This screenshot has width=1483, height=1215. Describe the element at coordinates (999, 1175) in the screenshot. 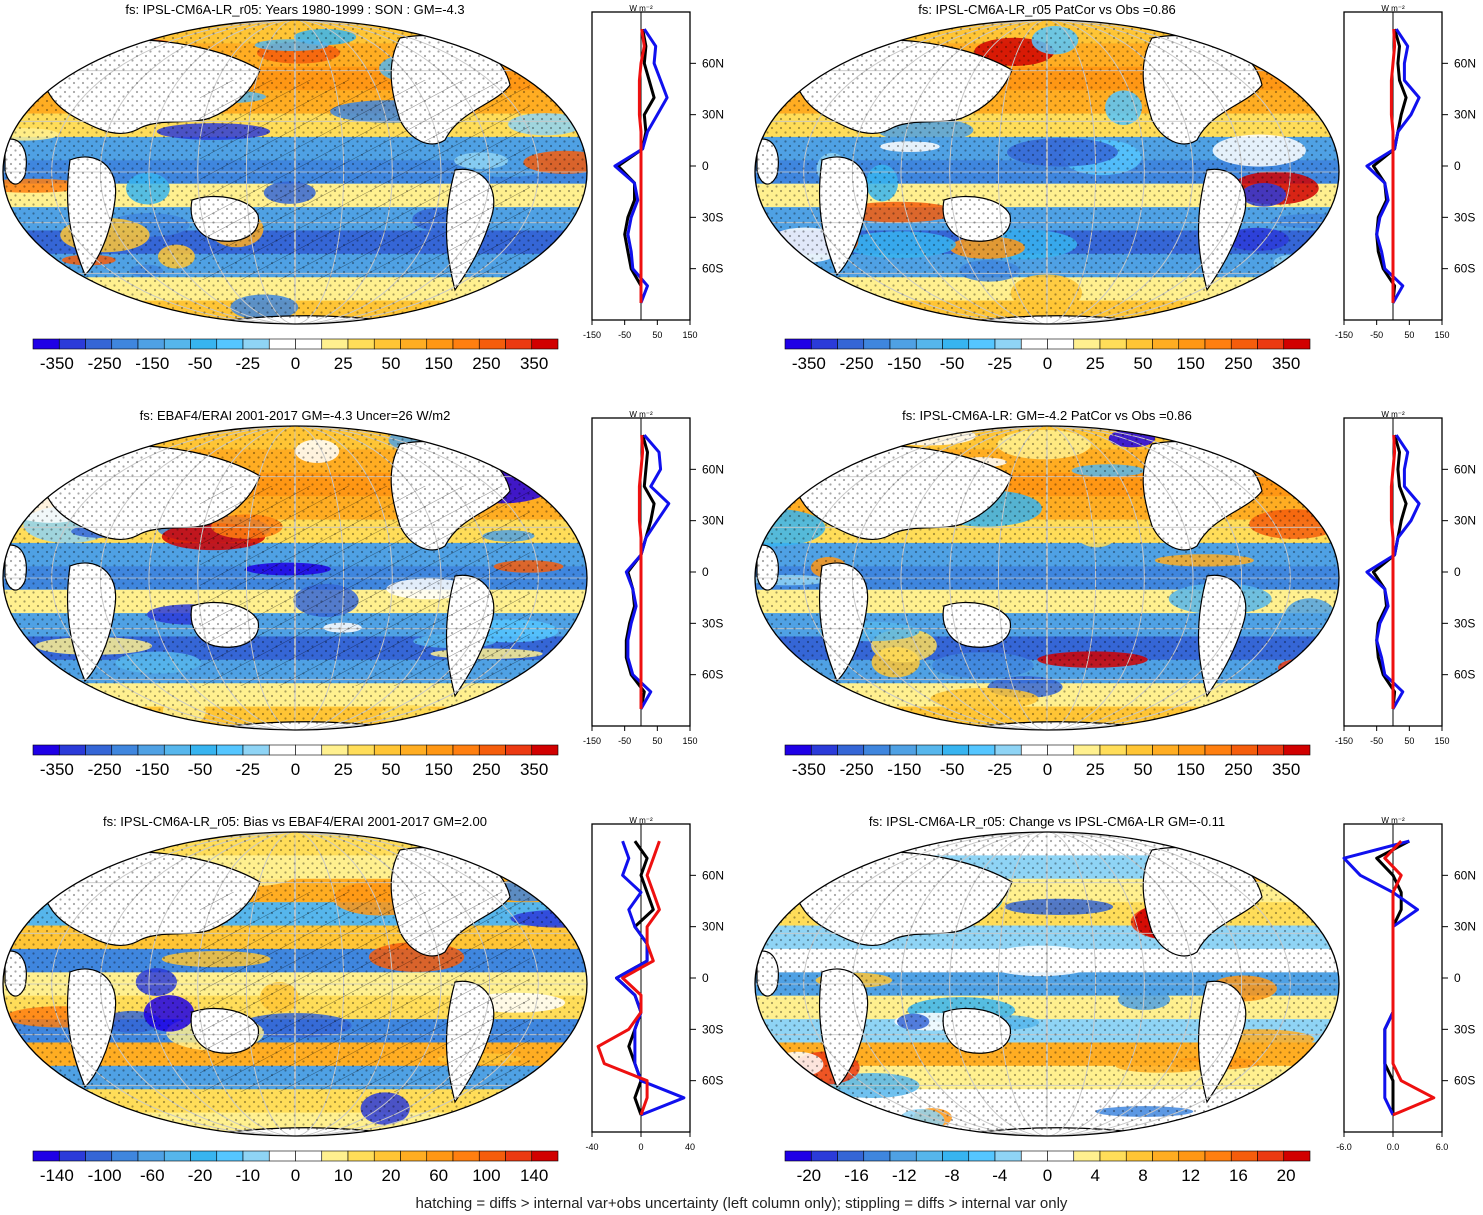

I see `colorbar-tick-label: -4` at that location.